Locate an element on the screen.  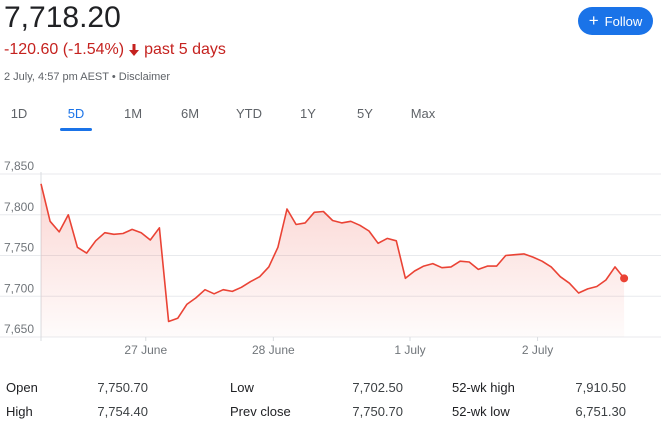
change-period: past 5 days is located at coordinates (185, 49).